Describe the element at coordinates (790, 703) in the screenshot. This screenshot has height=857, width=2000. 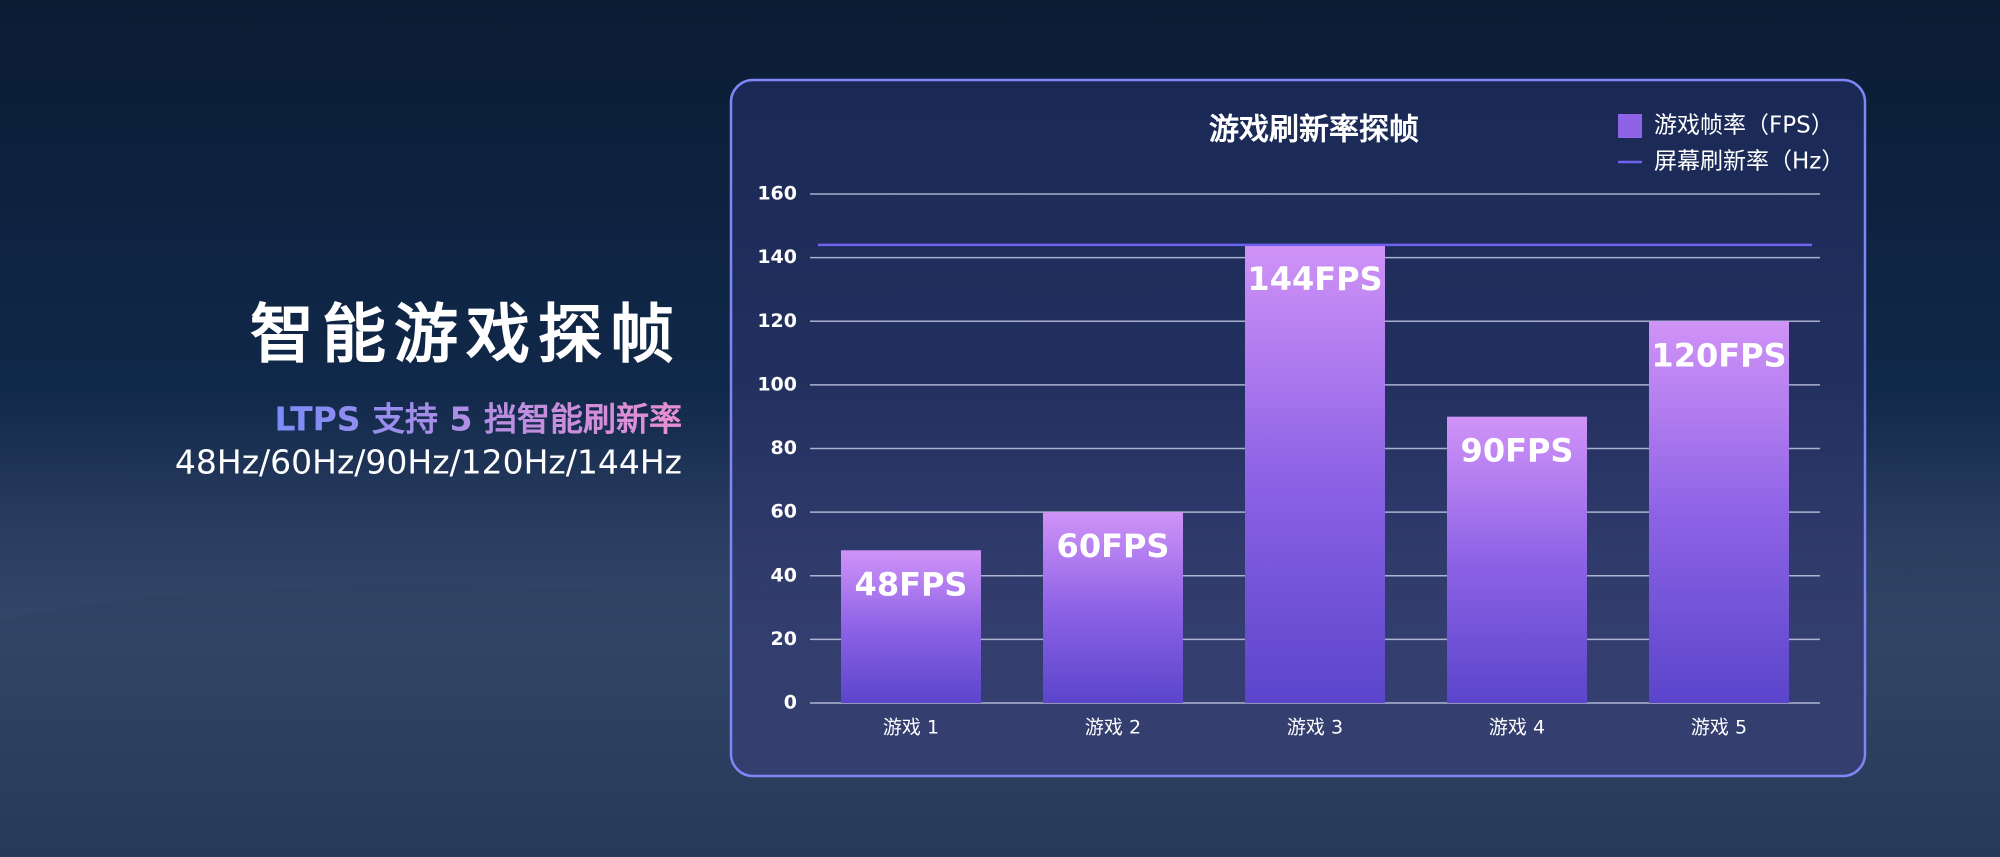
I see `y-tick-label: 0` at that location.